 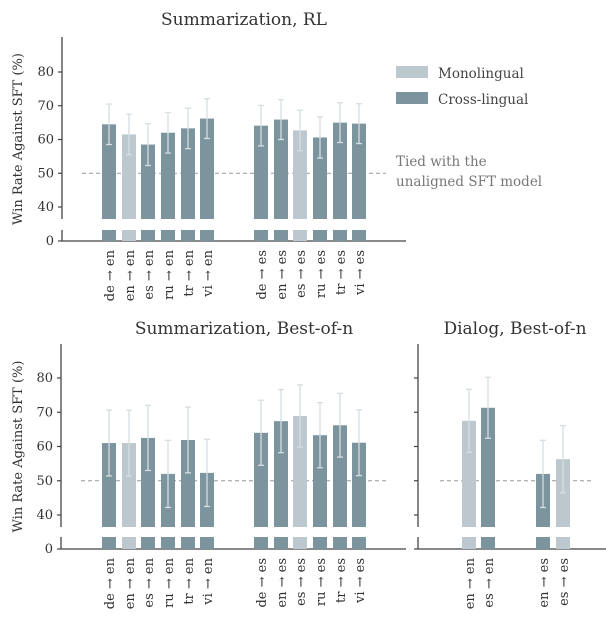 What do you see at coordinates (244, 329) in the screenshot?
I see `panel-title: Summarization, Best-of-n` at bounding box center [244, 329].